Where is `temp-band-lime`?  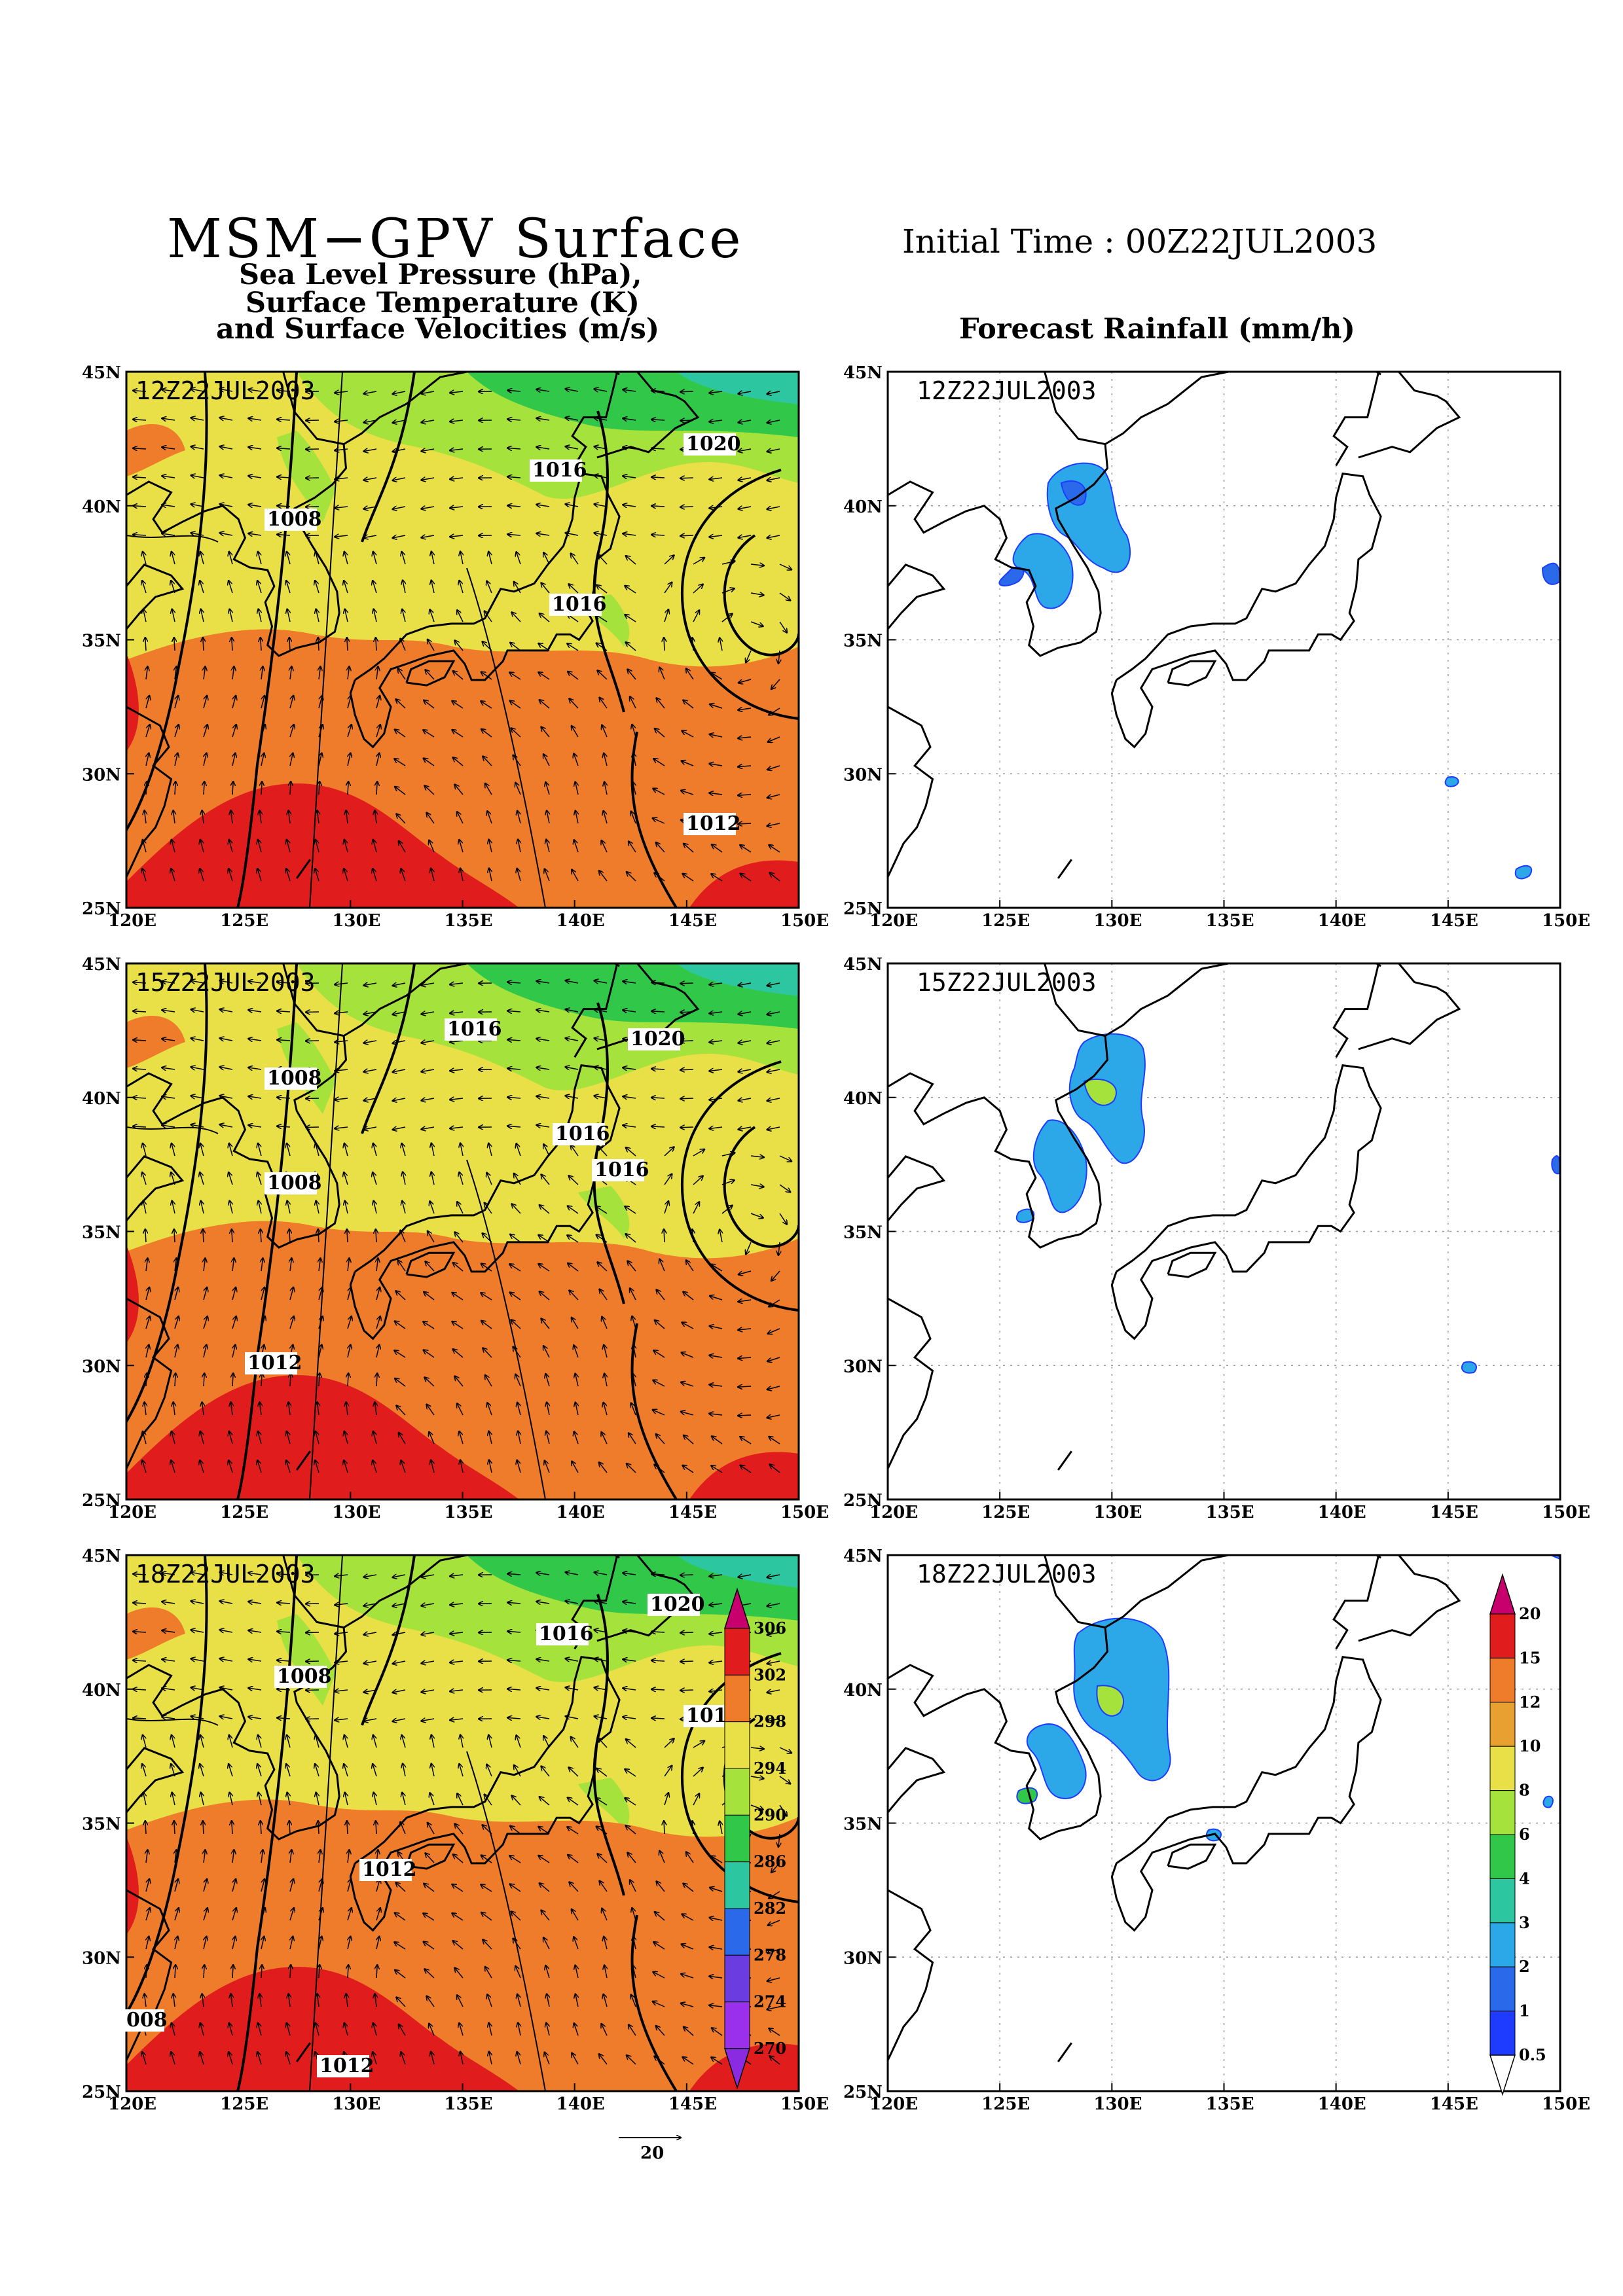
temp-band-lime is located at coordinates (604, 1212).